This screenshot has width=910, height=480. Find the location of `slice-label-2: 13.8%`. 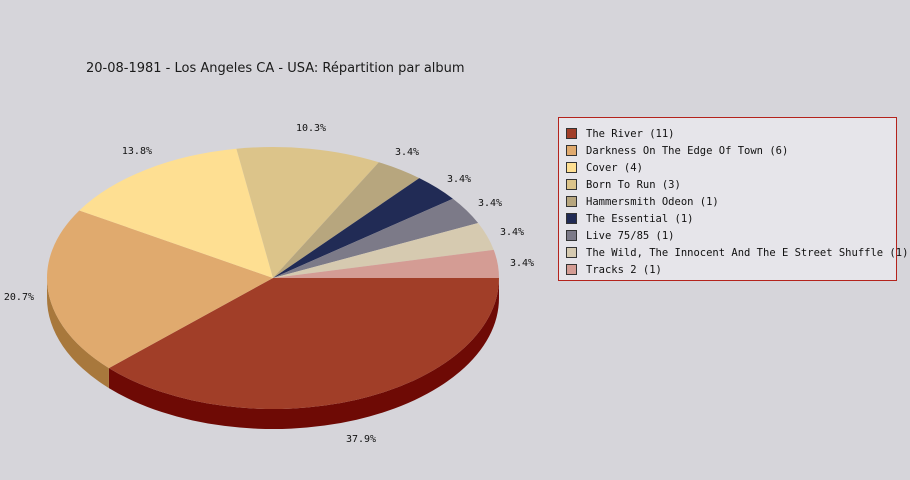

slice-label-2: 13.8% is located at coordinates (137, 151).